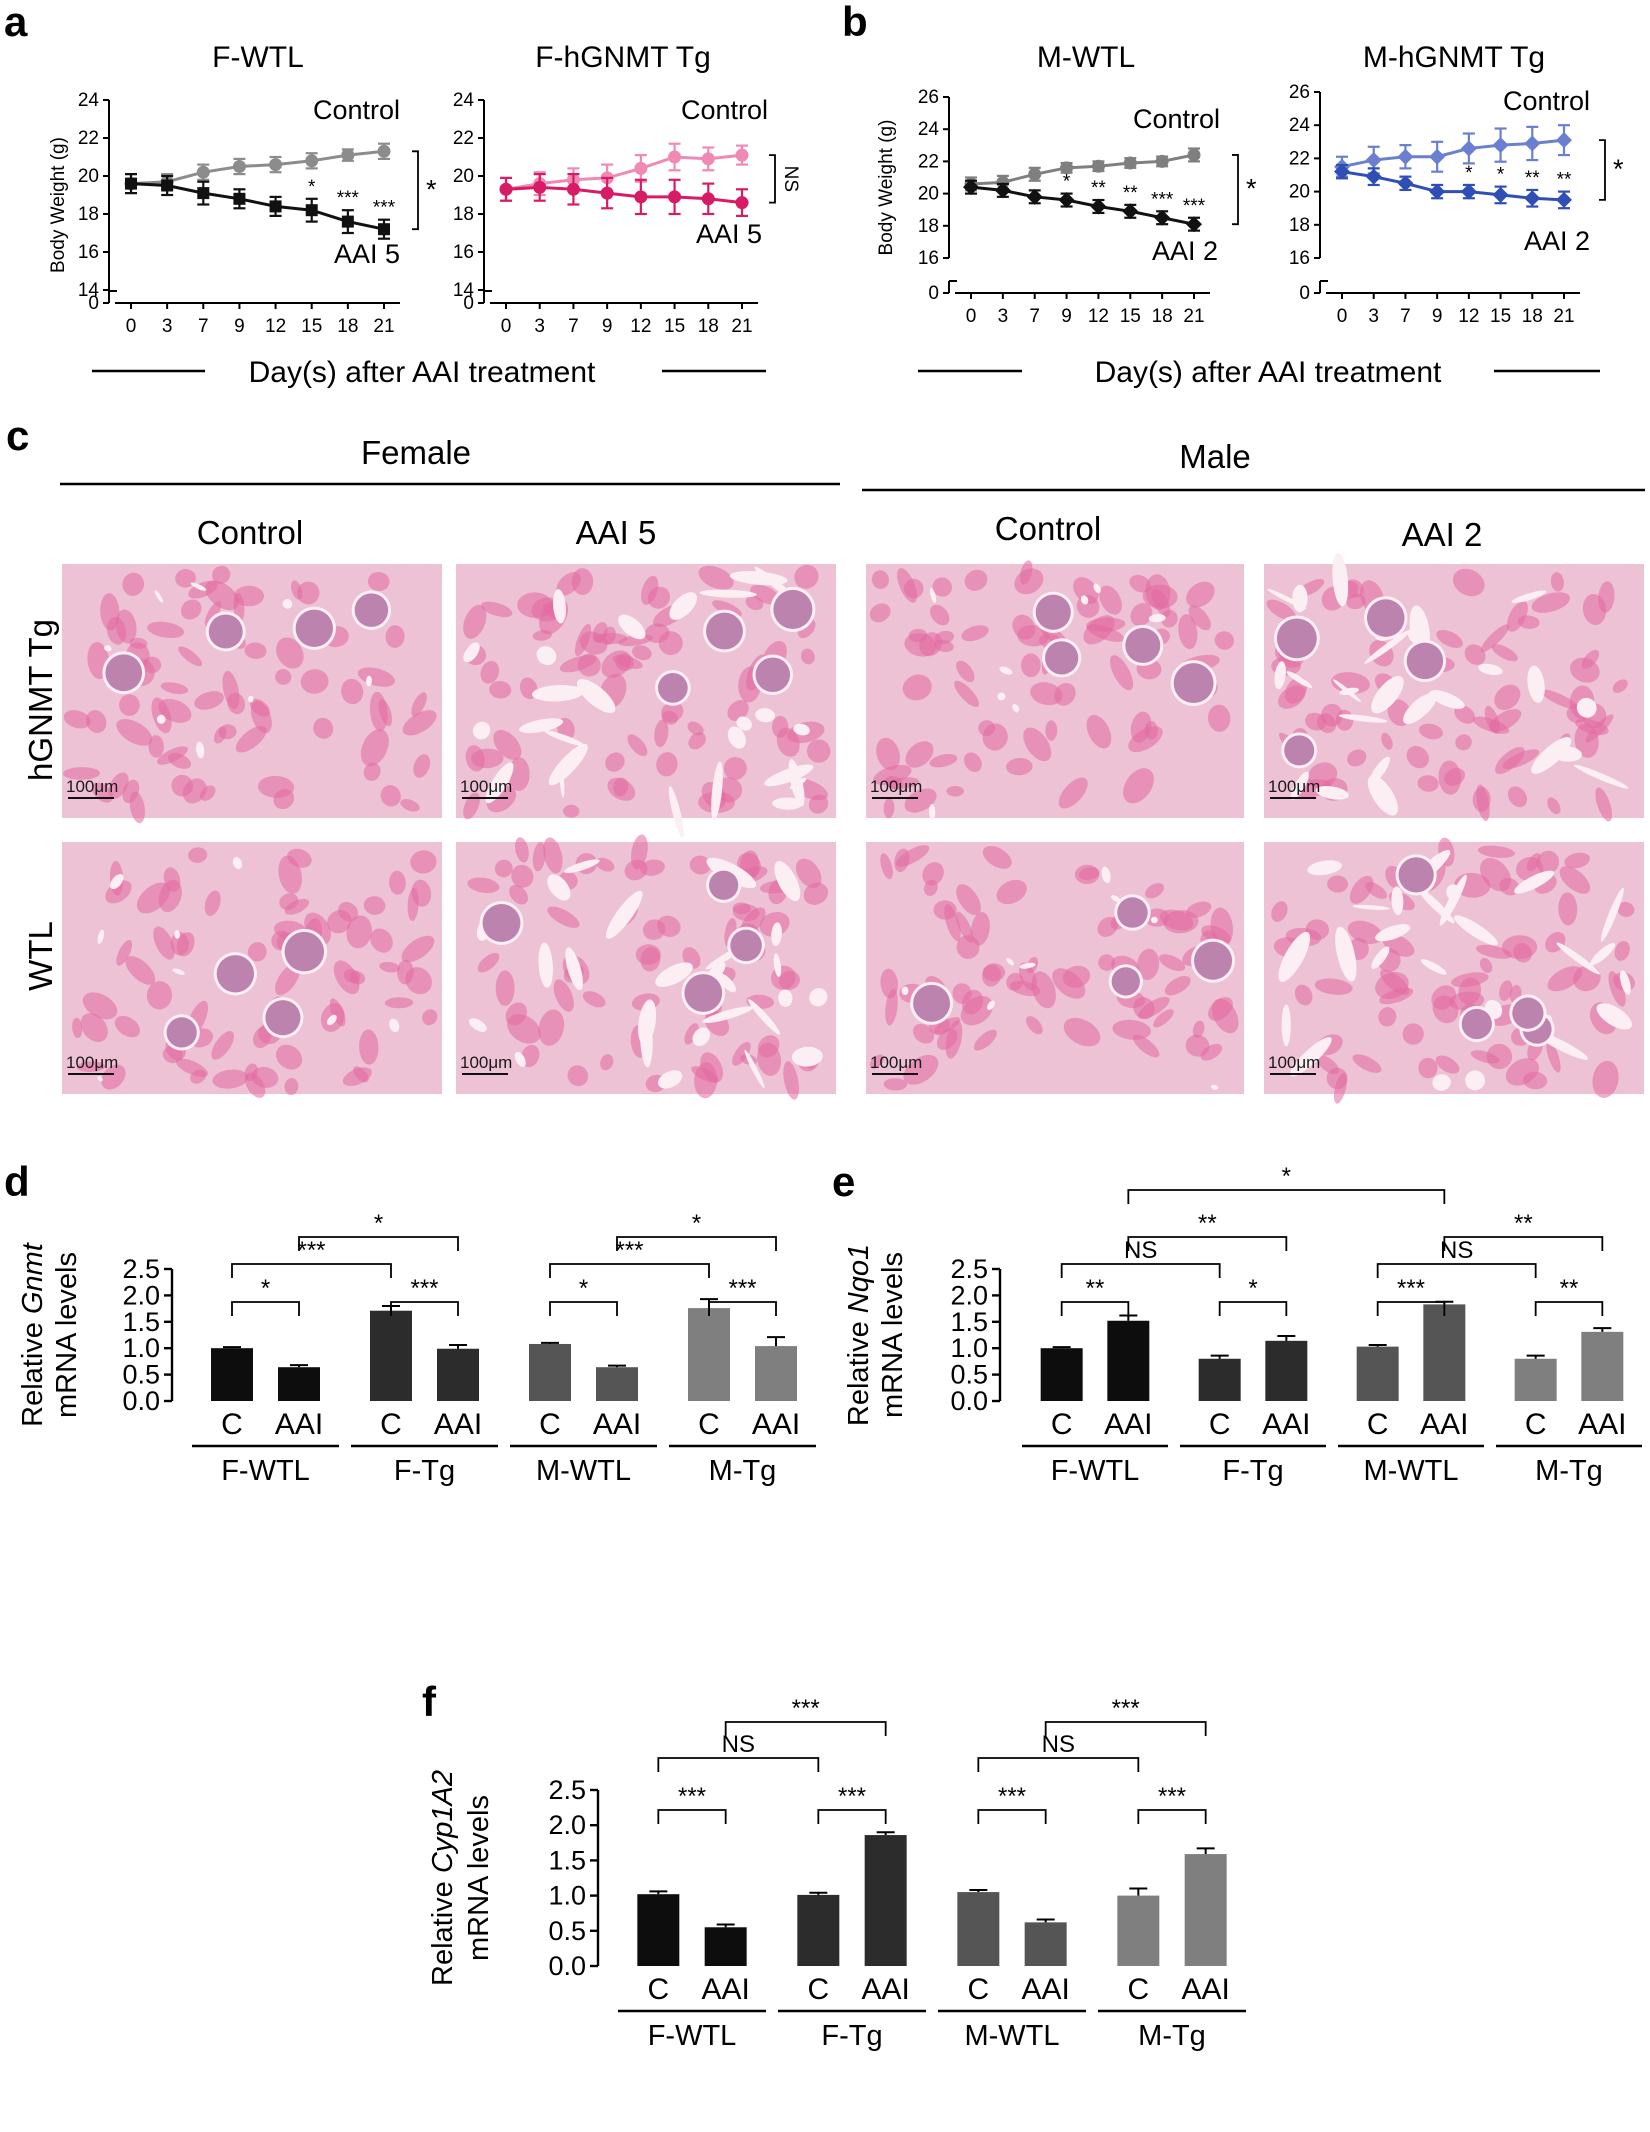 This screenshot has width=1650, height=2132. Describe the element at coordinates (422, 372) in the screenshot. I see `x-axis-label-a: Day(s) after AAI treatment` at that location.